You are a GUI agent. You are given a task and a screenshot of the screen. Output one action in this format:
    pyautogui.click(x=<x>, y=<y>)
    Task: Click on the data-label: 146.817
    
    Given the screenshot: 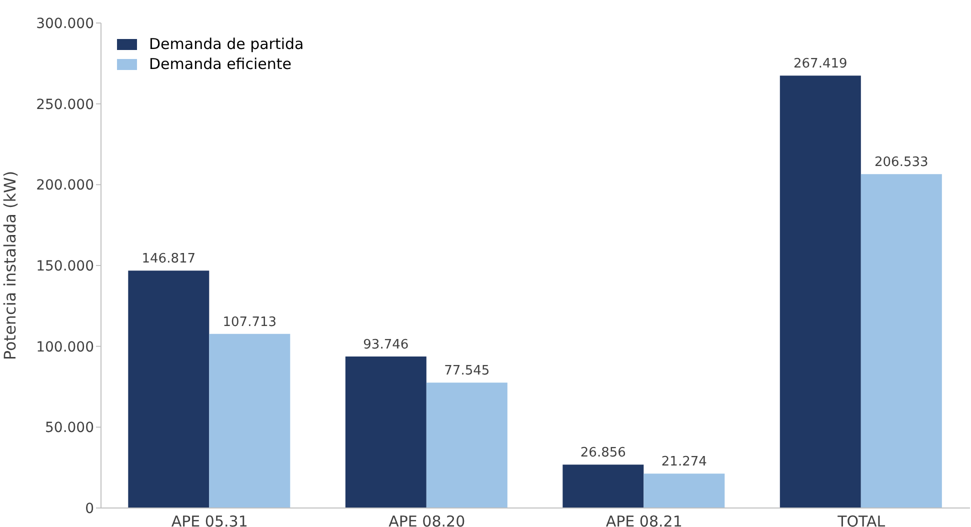 What is the action you would take?
    pyautogui.click(x=169, y=259)
    